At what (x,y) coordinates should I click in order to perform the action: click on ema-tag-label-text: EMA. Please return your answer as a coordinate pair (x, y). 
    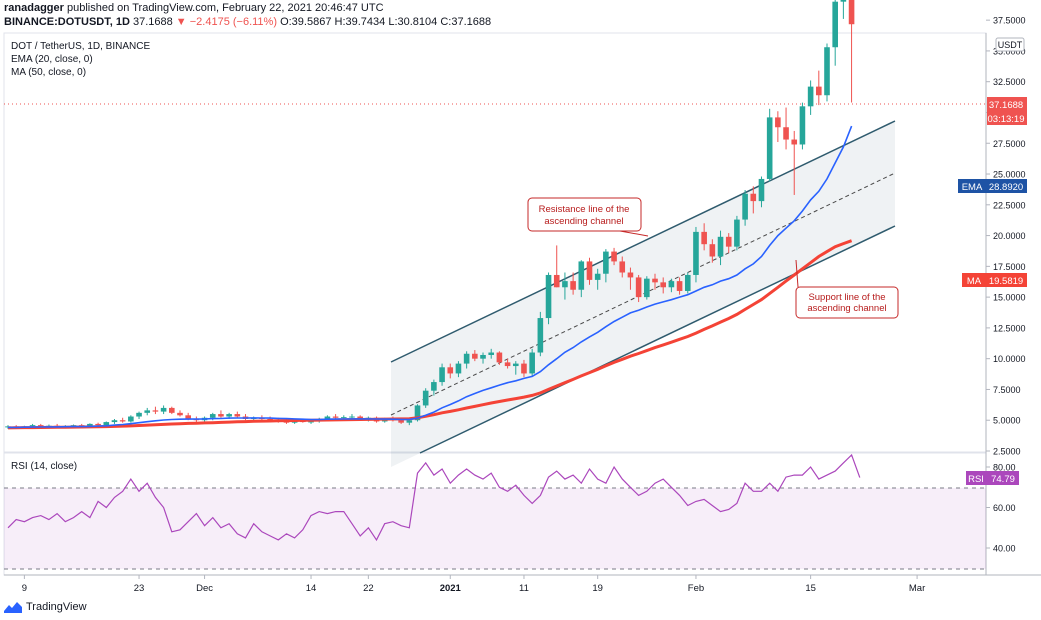
    Looking at the image, I should click on (972, 187).